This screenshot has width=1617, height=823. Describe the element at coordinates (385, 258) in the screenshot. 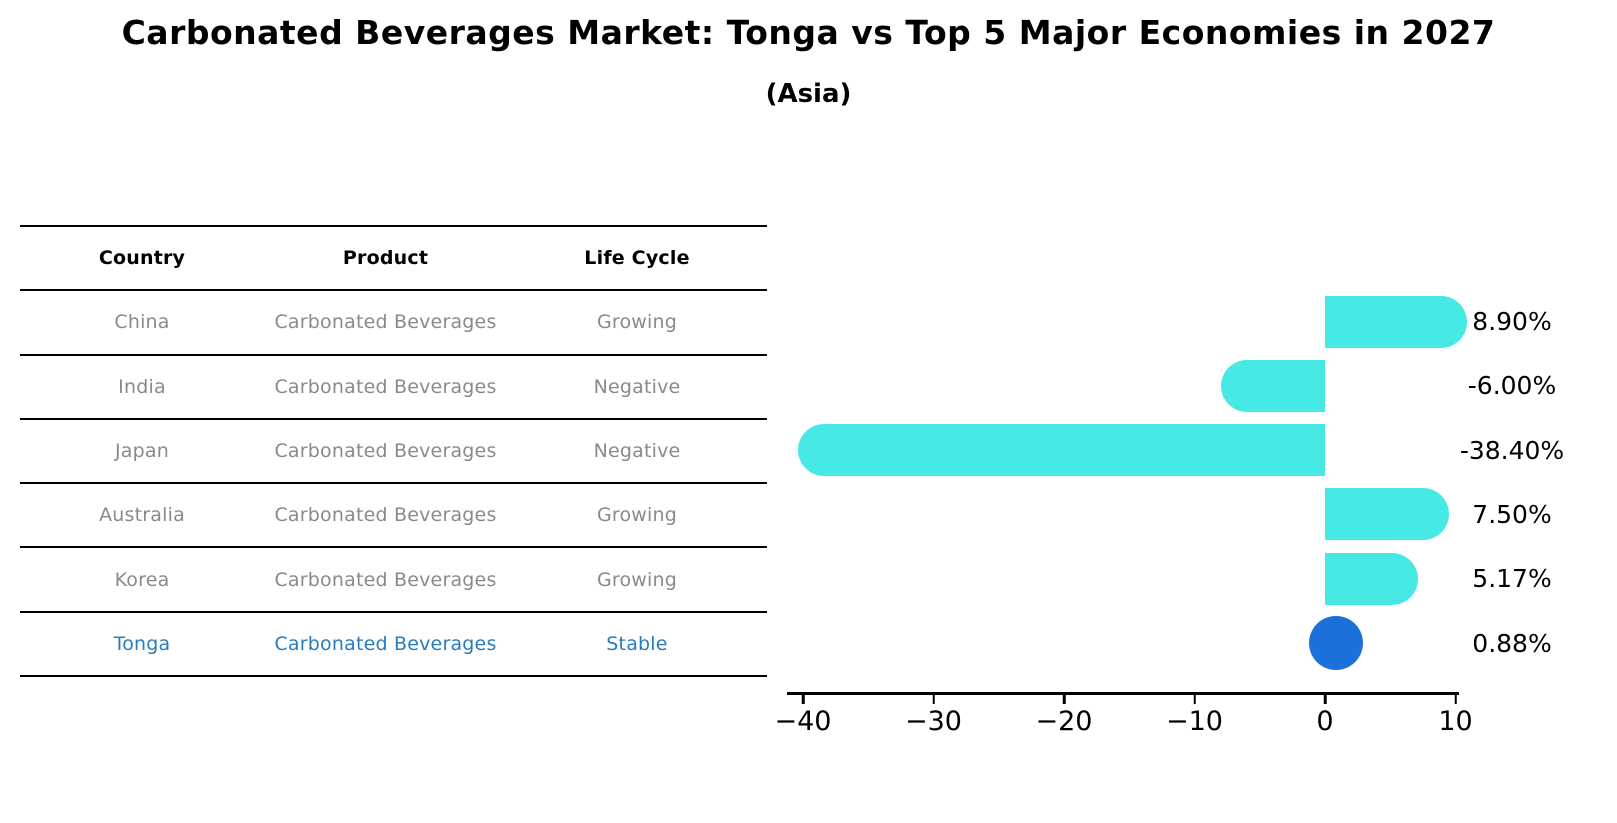

I see `column-header-product: Product` at that location.